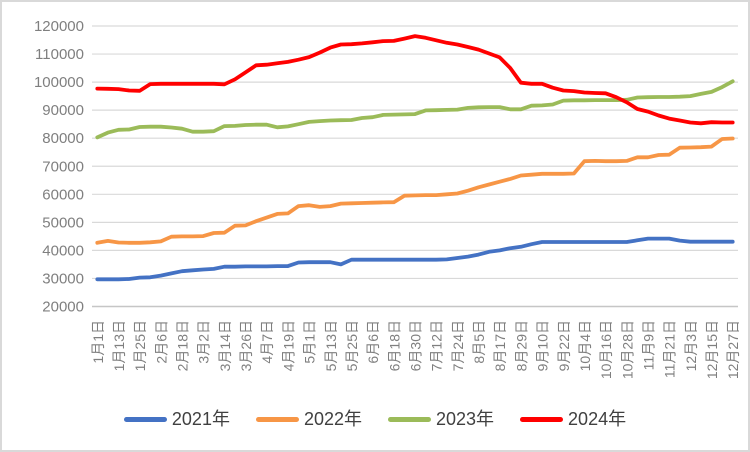 The image size is (750, 452). I want to click on x-axis-tick-label: 6月30日, so click(416, 345).